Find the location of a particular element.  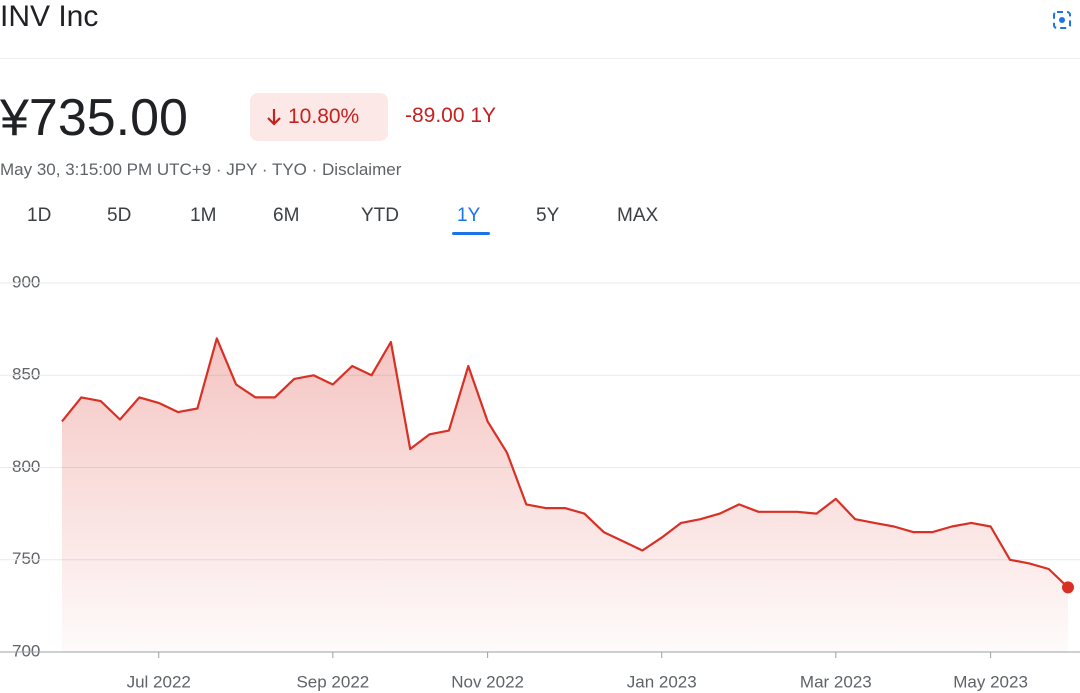

range-tab: 6M is located at coordinates (286, 215).